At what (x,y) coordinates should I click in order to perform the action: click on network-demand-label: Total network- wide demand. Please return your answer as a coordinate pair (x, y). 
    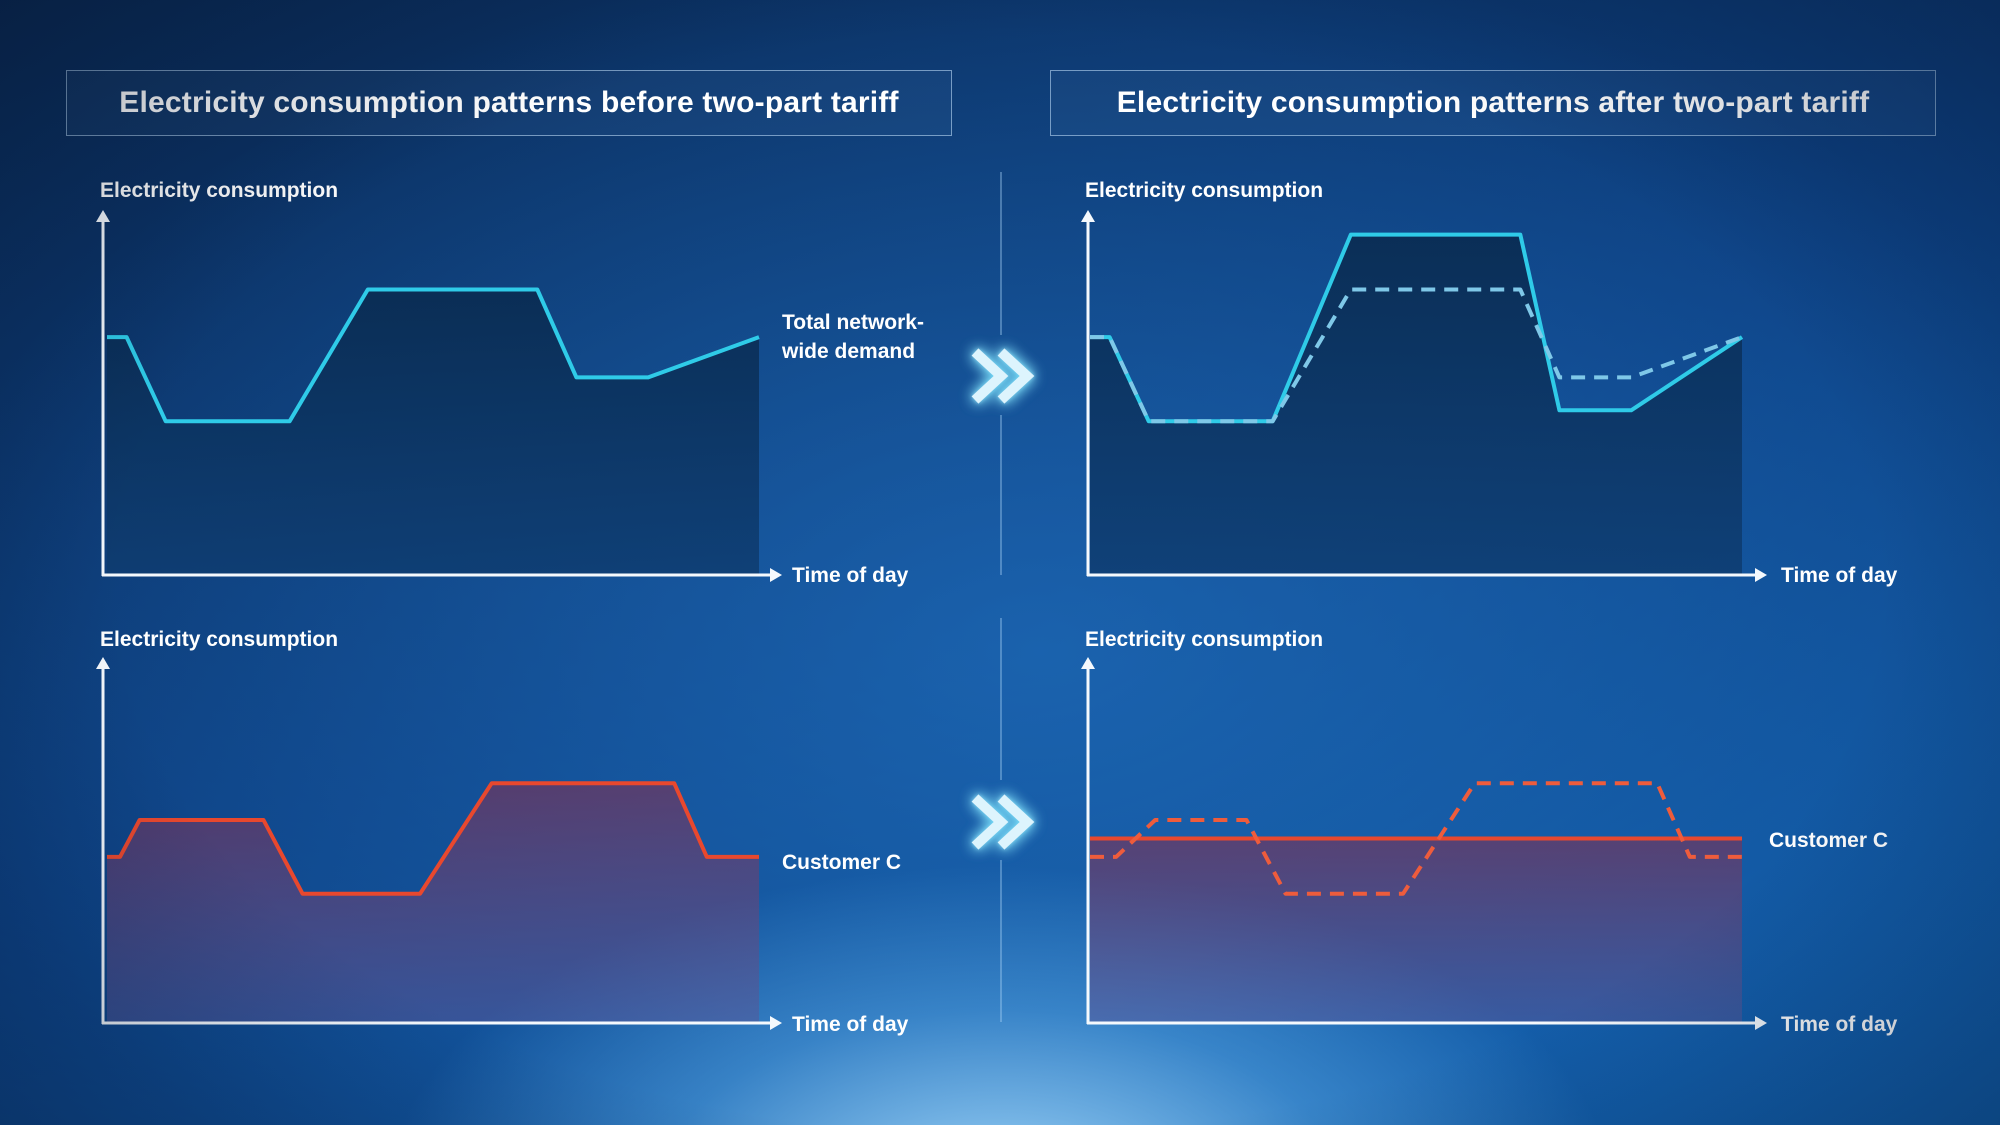
    Looking at the image, I should click on (853, 337).